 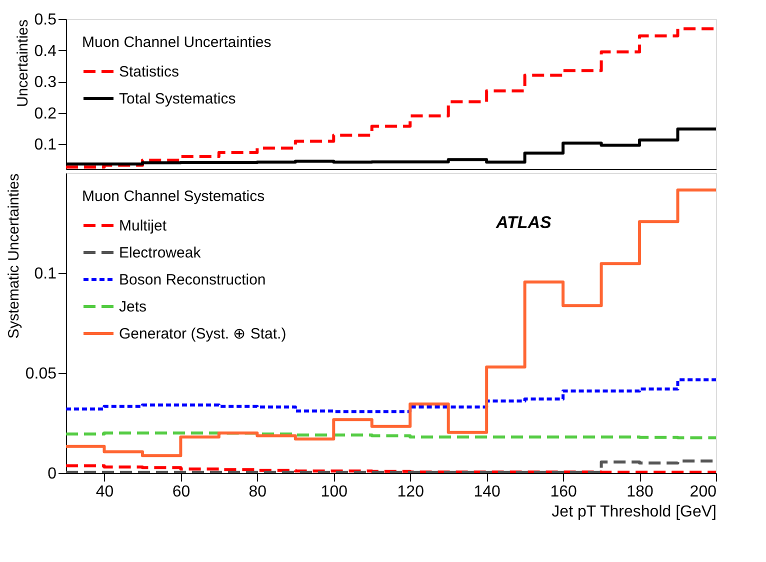 What do you see at coordinates (564, 492) in the screenshot?
I see `x-tick-label: 160` at bounding box center [564, 492].